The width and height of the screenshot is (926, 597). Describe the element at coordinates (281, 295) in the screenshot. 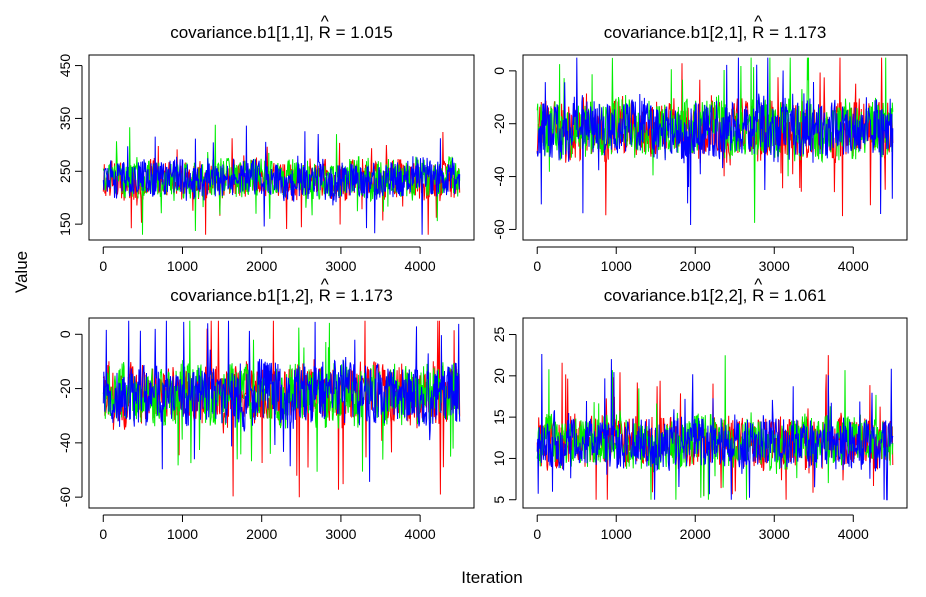

I see `panel-title: covariance.b1[1,2], R = 1.173` at that location.